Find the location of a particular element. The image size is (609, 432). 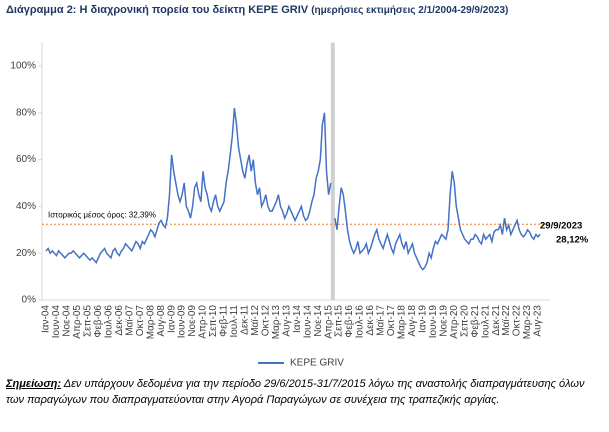

x-tick-label: Απρ-10 is located at coordinates (203, 322).